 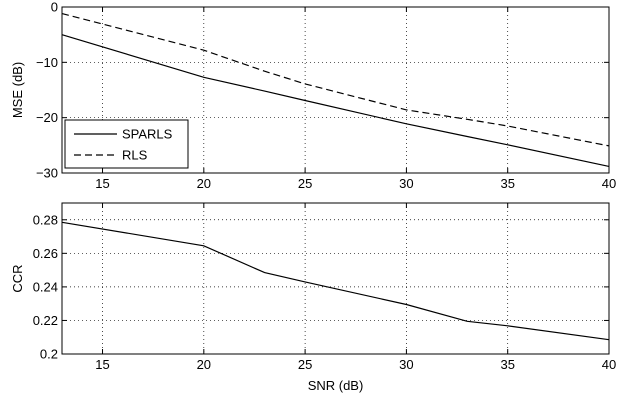 I want to click on legend-label-sparls: SPARLS, so click(x=147, y=134).